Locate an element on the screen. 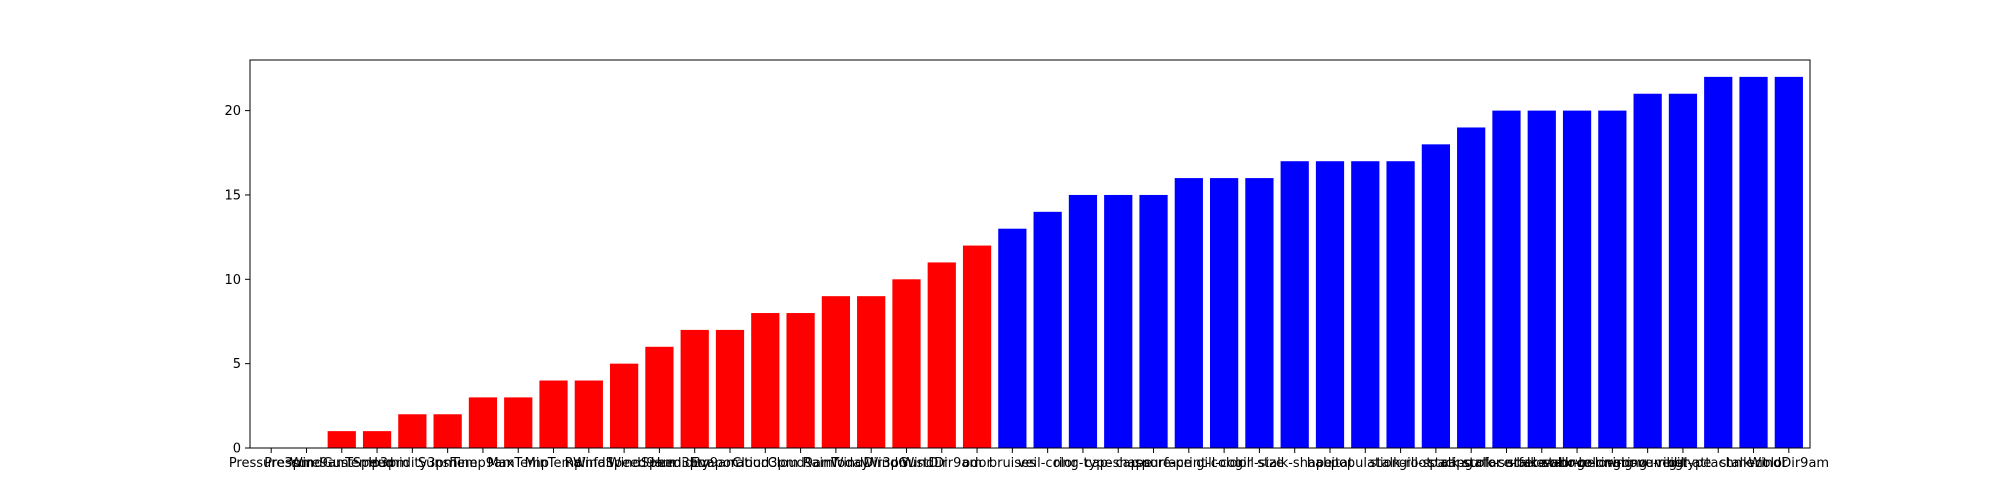  x-tick-label: stalk-color-above-ring is located at coordinates (1613, 463).